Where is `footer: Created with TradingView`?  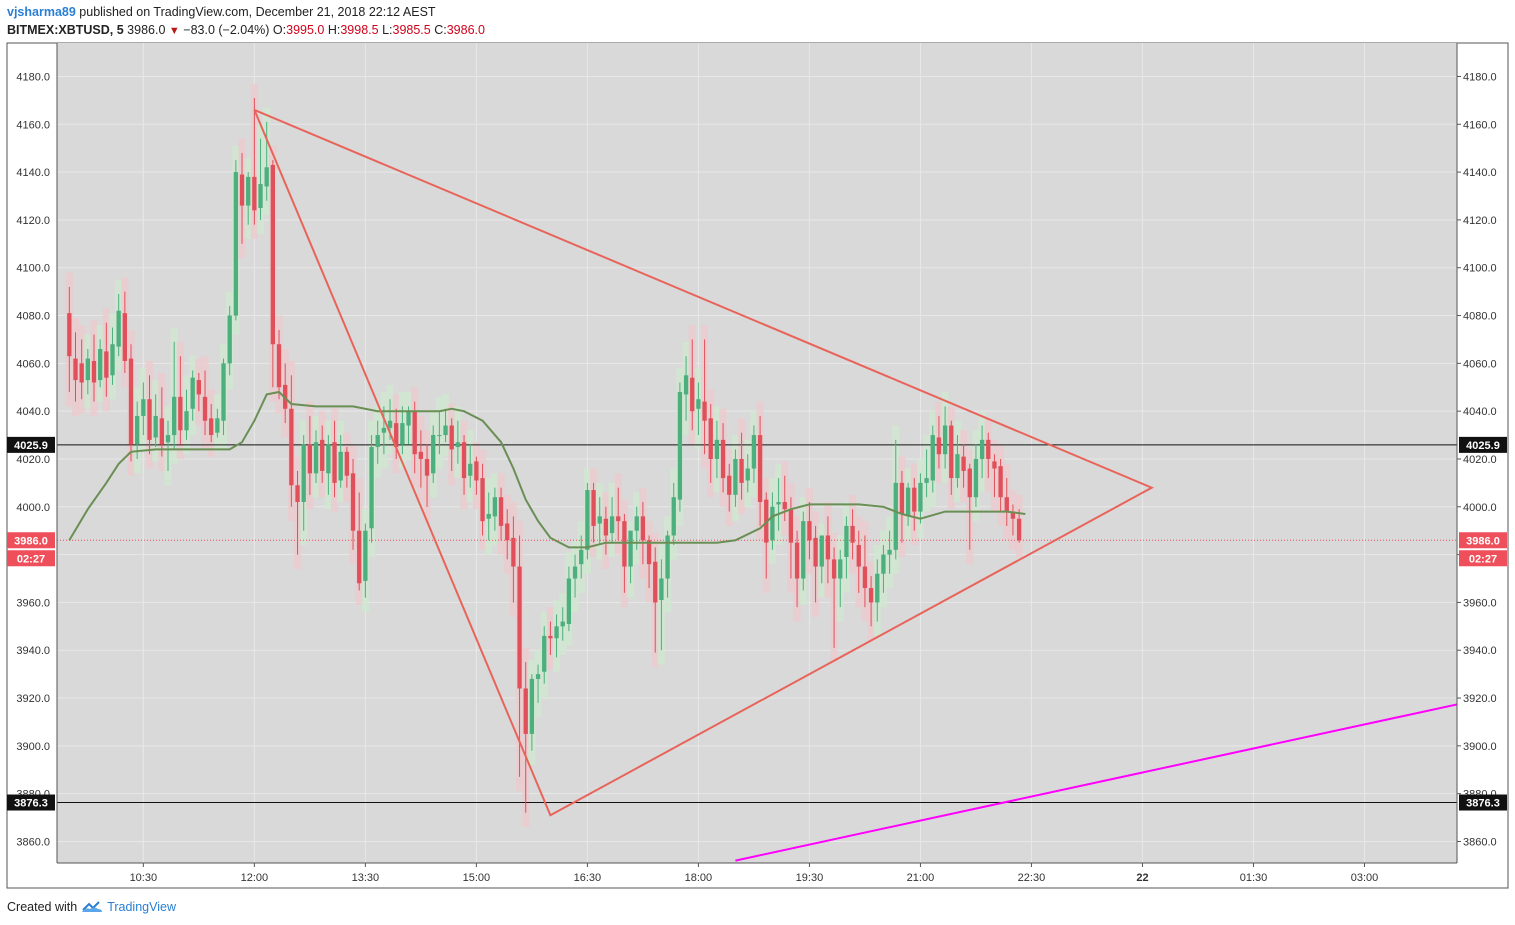 footer: Created with TradingView is located at coordinates (91, 907).